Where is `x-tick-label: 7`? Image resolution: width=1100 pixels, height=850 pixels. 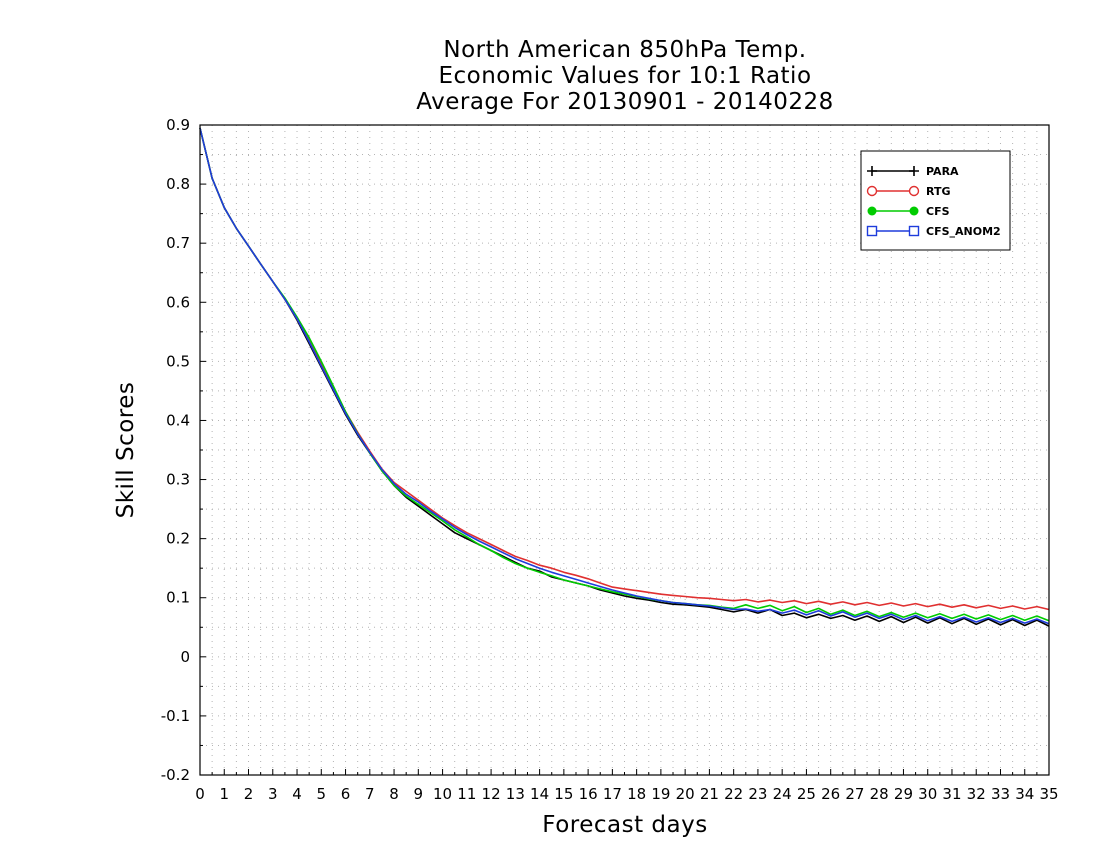
x-tick-label: 7 is located at coordinates (370, 794).